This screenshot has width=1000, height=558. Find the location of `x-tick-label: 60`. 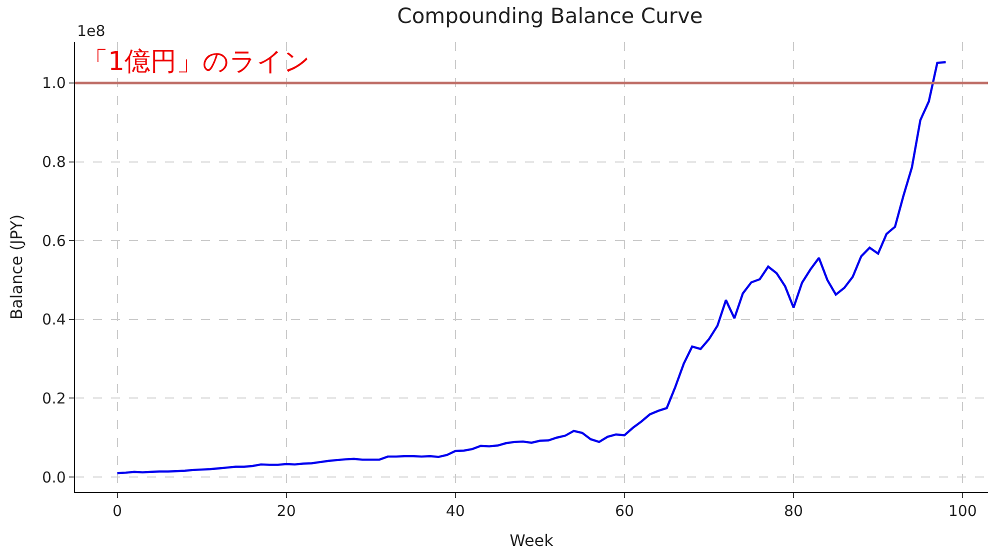

x-tick-label: 60 is located at coordinates (624, 511).